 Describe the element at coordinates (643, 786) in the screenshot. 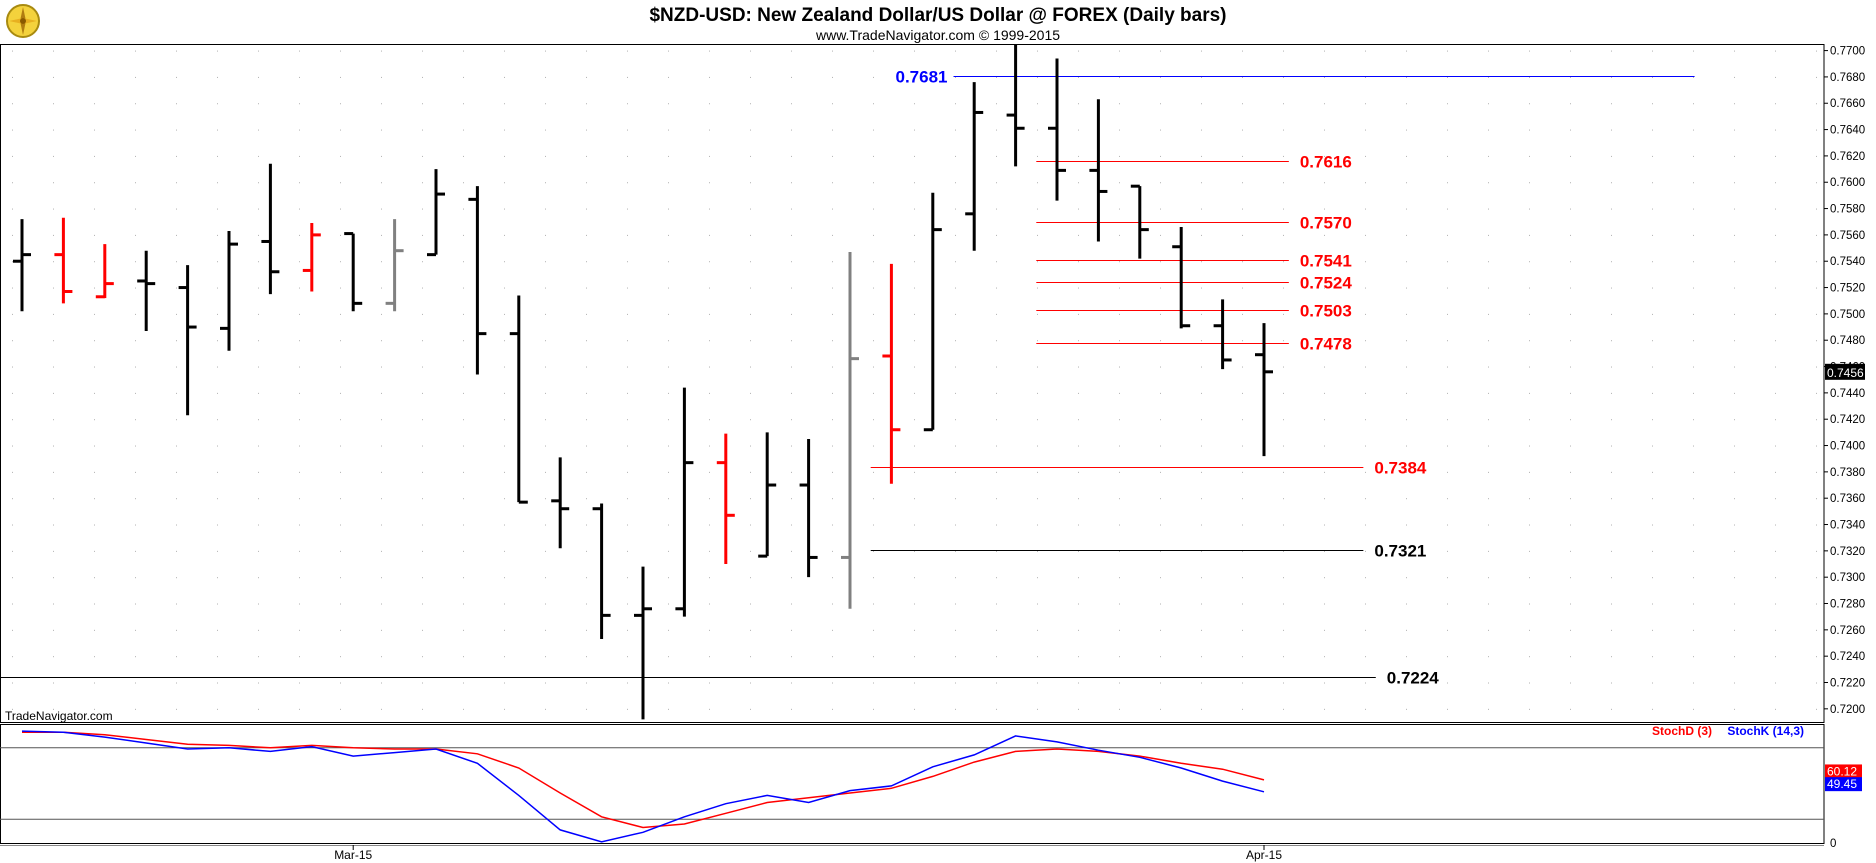

I see `stoch-series-k` at that location.